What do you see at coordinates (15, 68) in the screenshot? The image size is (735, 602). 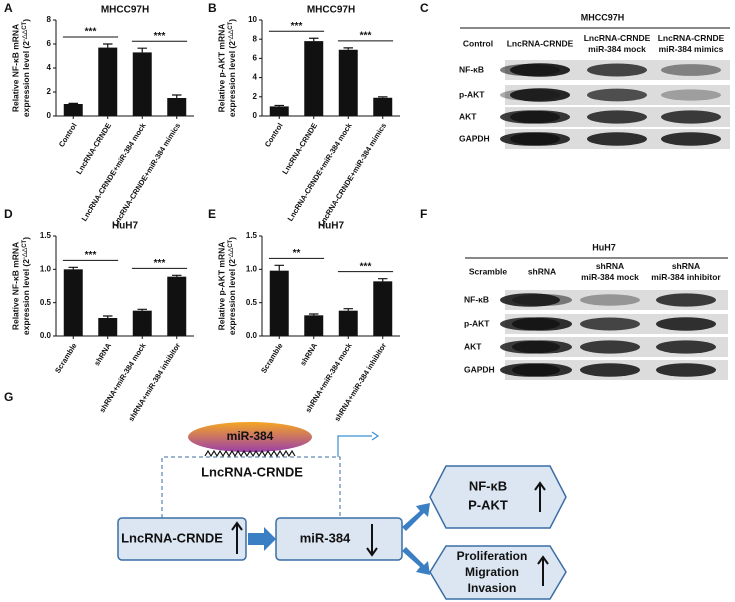 I see `y-axis-label: Relative NF-κB mRNA` at bounding box center [15, 68].